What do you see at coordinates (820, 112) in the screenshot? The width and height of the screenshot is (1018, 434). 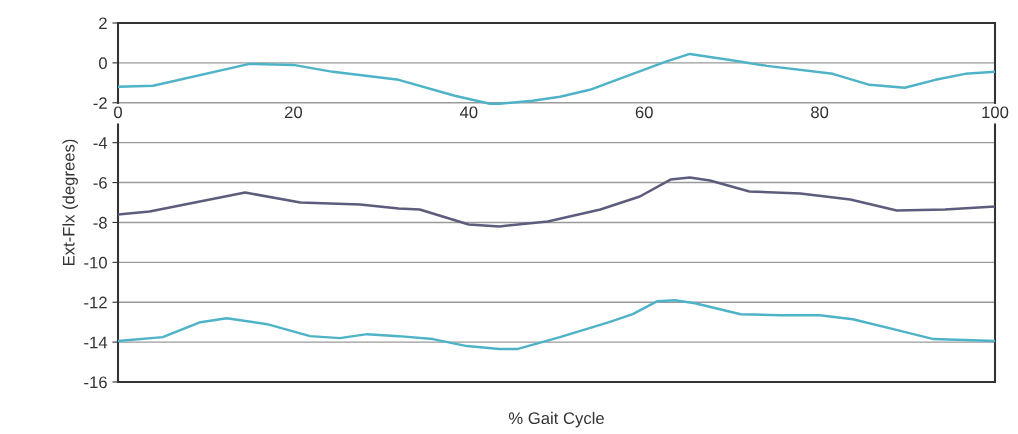 I see `x-tick-label: 80` at bounding box center [820, 112].